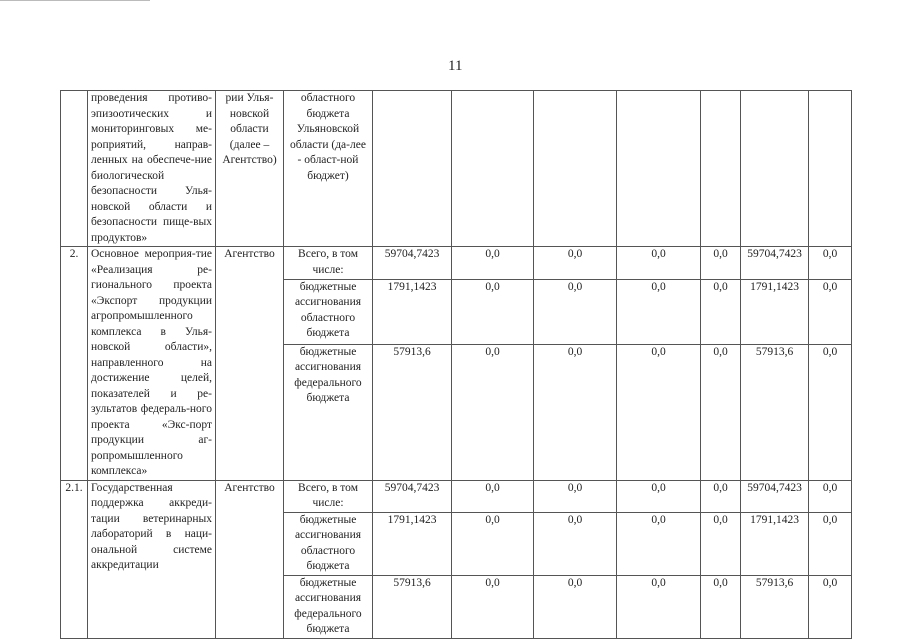 The image size is (905, 640). What do you see at coordinates (455, 66) in the screenshot?
I see `page-number: 11` at bounding box center [455, 66].